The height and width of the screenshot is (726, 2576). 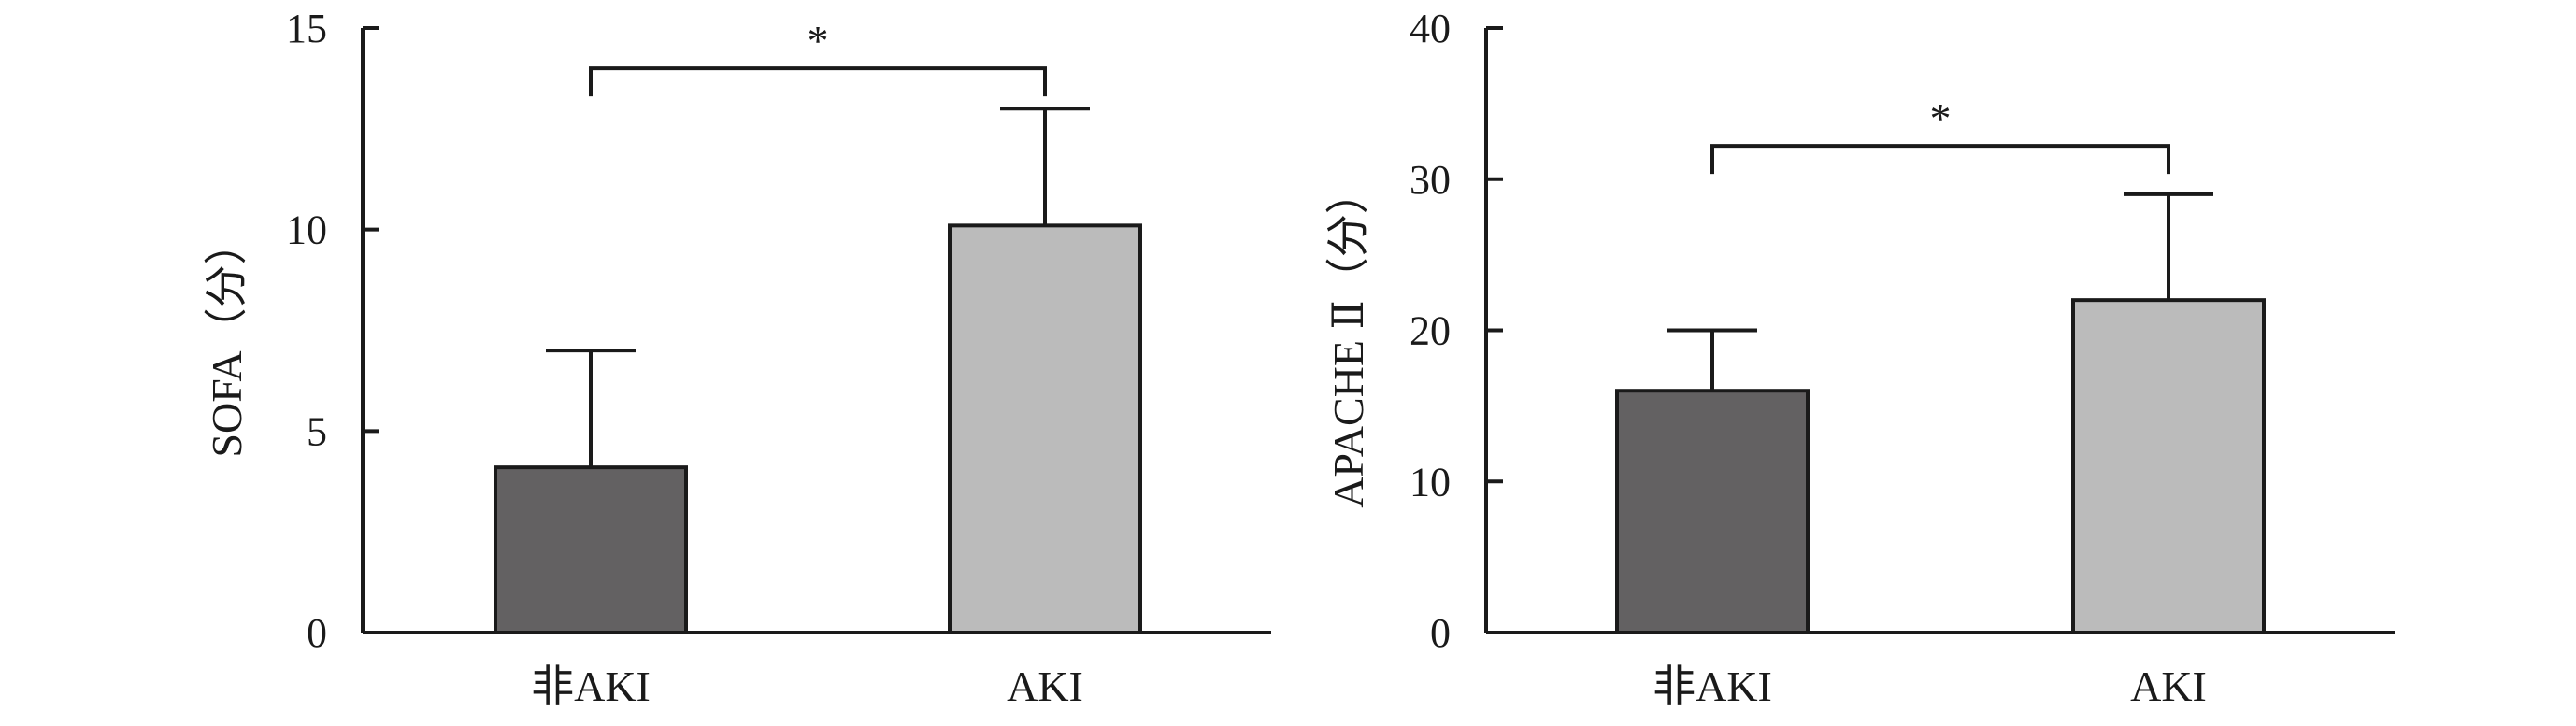 What do you see at coordinates (226, 339) in the screenshot?
I see `y-axis-title: SOFA（分）` at bounding box center [226, 339].